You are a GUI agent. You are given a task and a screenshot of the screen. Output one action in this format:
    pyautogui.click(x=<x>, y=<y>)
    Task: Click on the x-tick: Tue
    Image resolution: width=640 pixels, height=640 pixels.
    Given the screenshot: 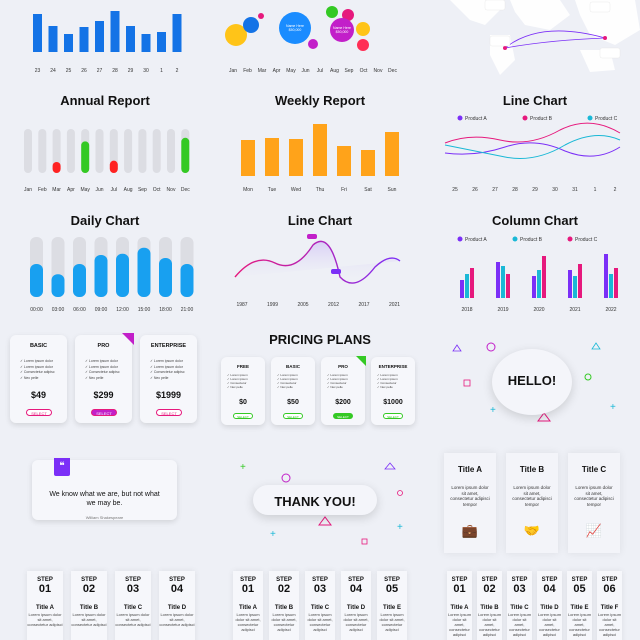 What is the action you would take?
    pyautogui.click(x=272, y=190)
    